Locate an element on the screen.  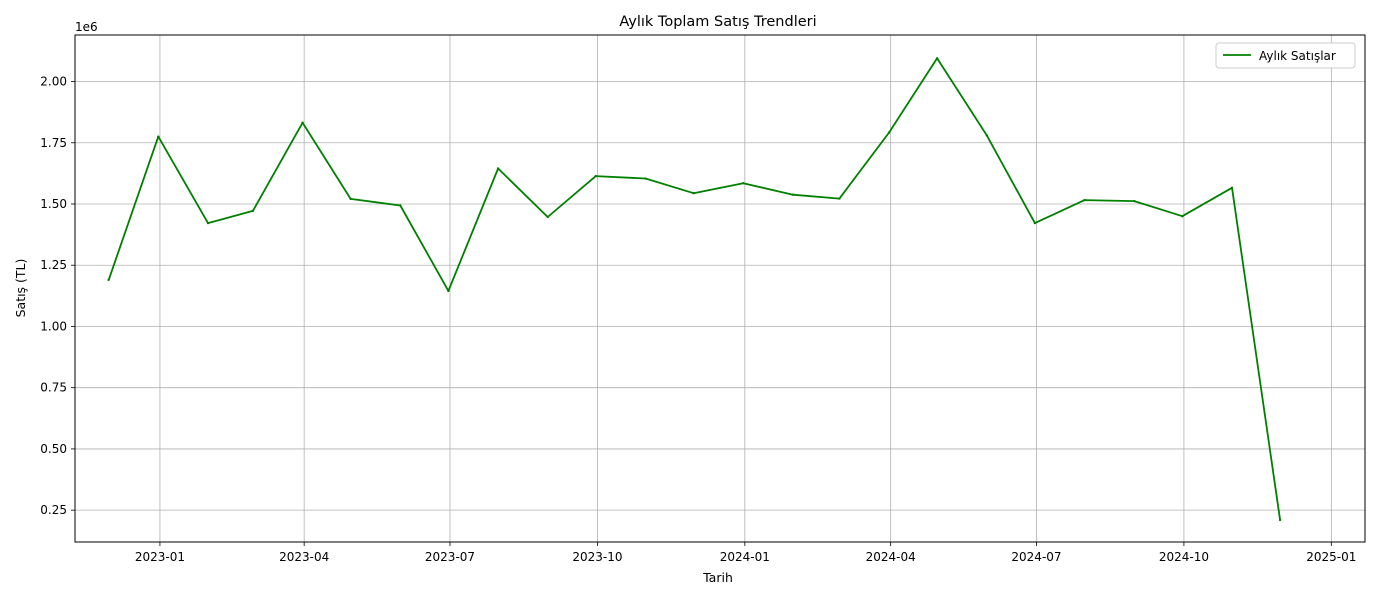
legend: Aylık Satışlar is located at coordinates (1285, 55).